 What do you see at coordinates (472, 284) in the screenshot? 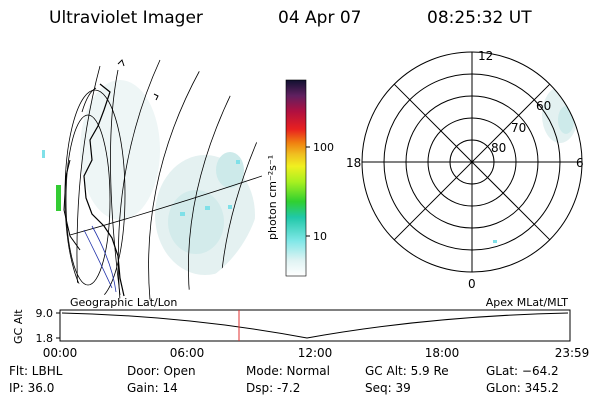
I see `mlt-label-0: 0` at bounding box center [472, 284].